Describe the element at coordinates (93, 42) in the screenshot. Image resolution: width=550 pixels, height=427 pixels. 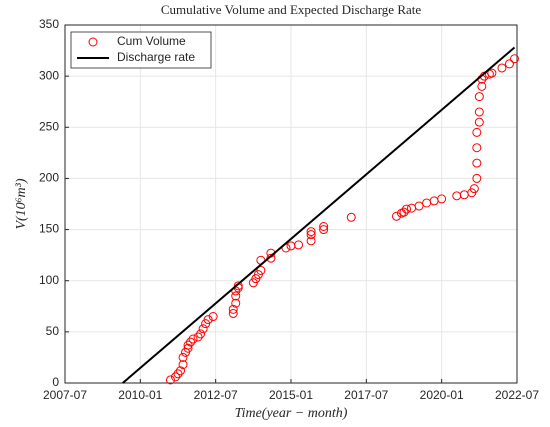
I see `legend-marker` at that location.